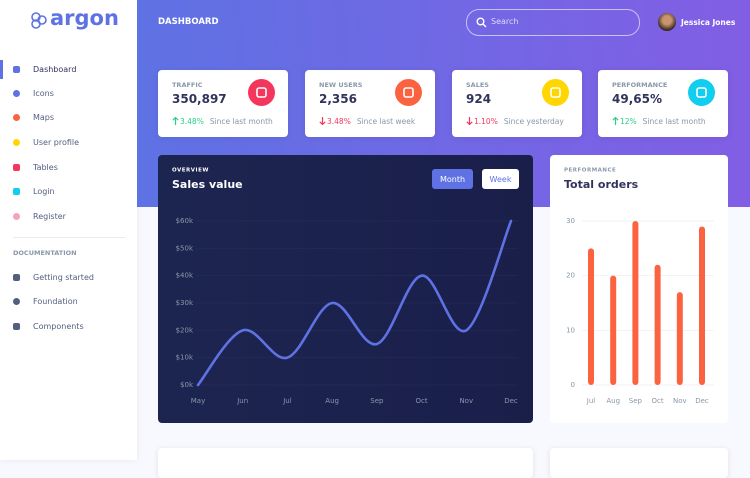  I want to click on y-tick-label: $20k, so click(185, 330).